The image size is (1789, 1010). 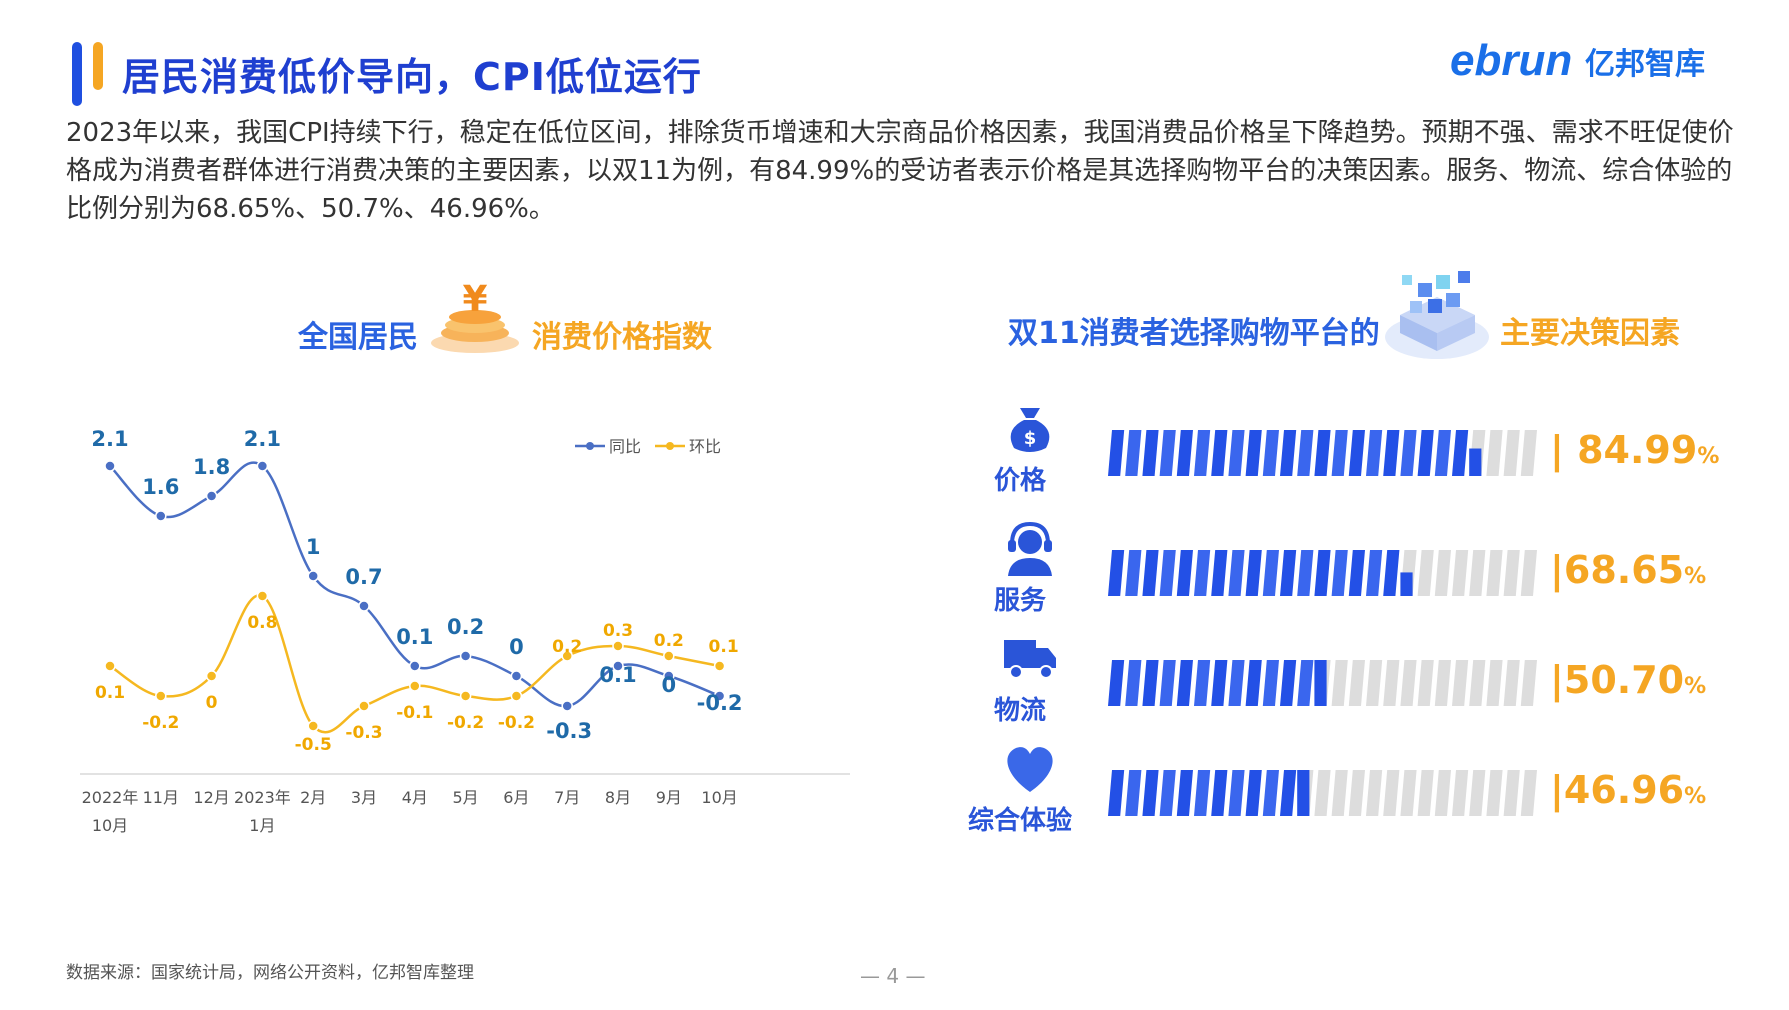 What do you see at coordinates (1019, 601) in the screenshot?
I see `factor-label: 服务` at bounding box center [1019, 601].